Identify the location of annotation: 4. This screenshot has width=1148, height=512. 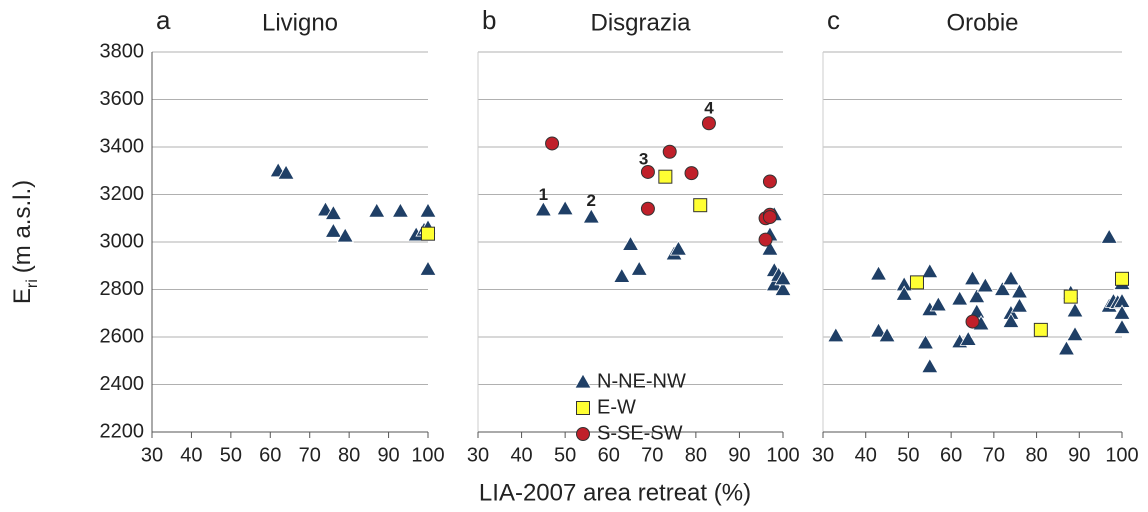
(709, 107).